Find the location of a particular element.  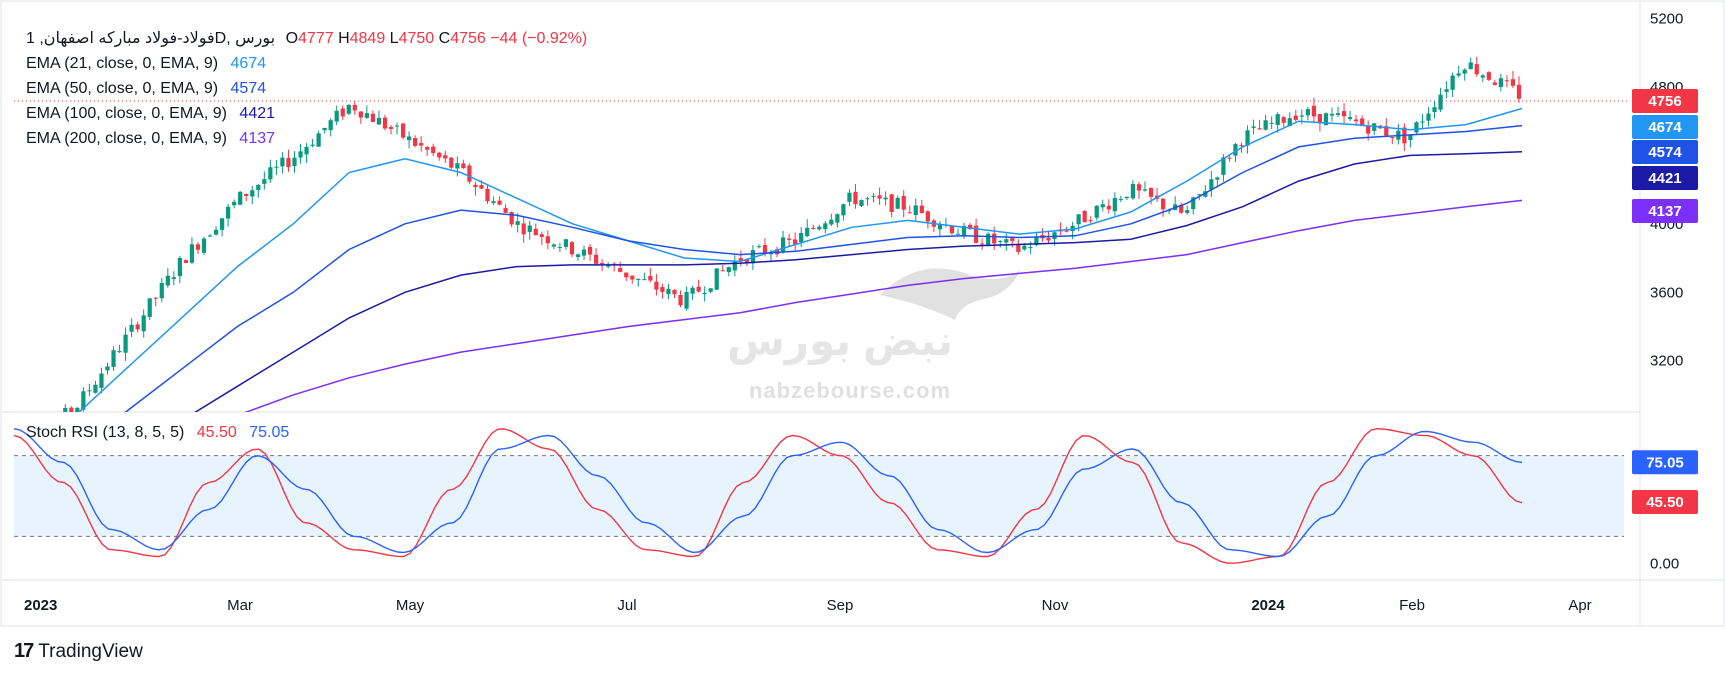

ema-tag-3-bg is located at coordinates (1665, 211).